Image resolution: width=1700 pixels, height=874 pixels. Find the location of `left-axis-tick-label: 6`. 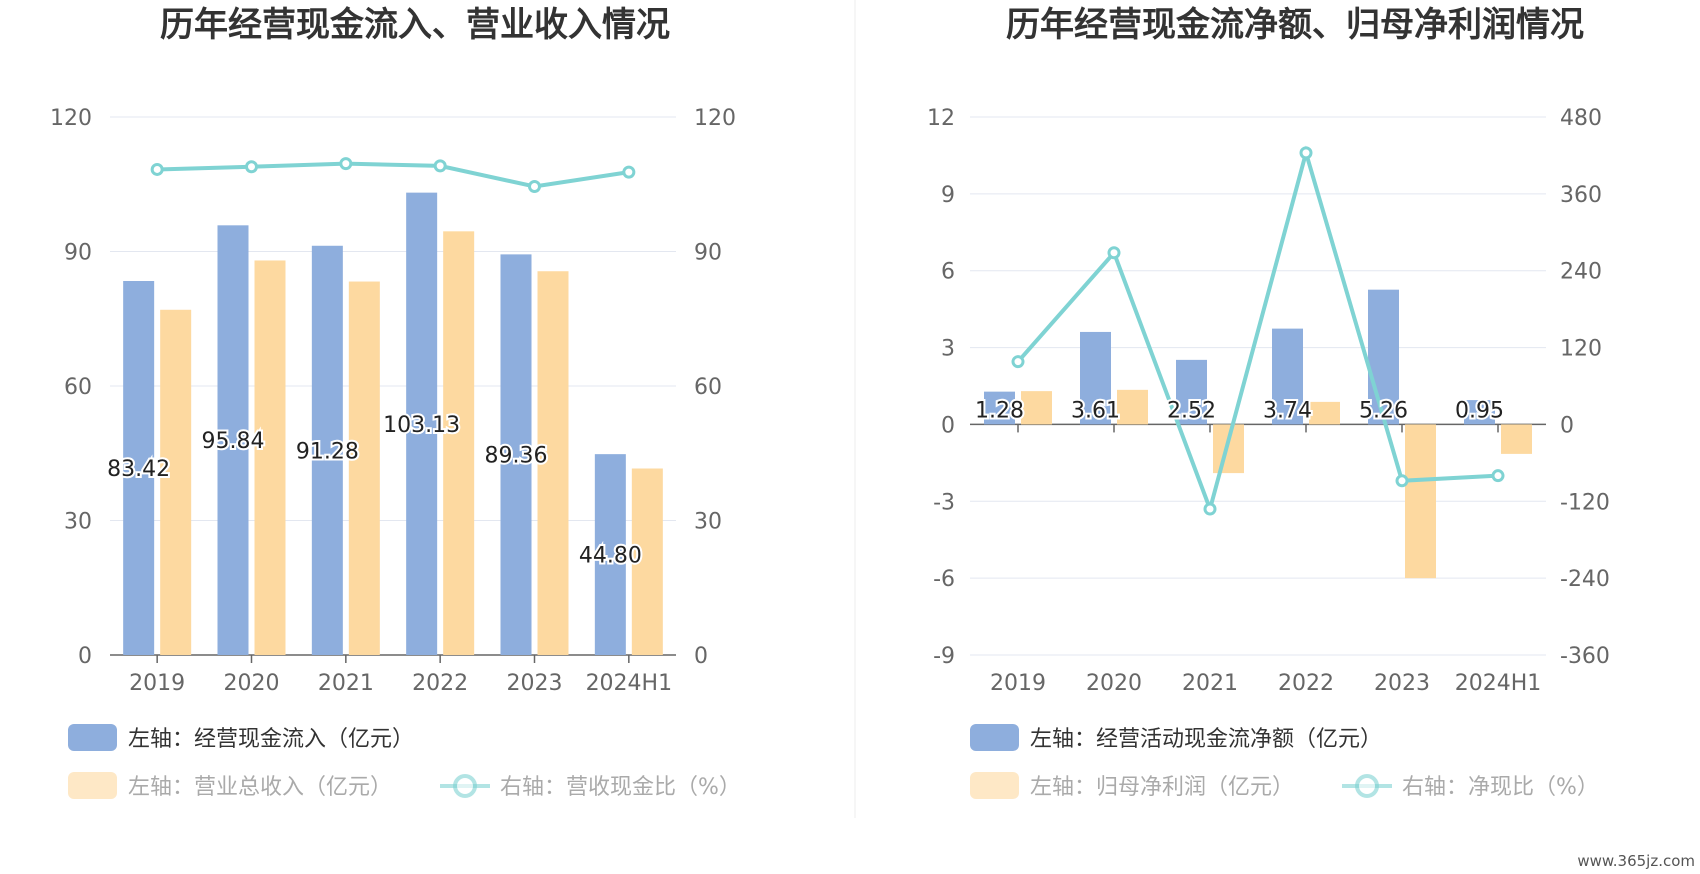

left-axis-tick-label: 6 is located at coordinates (948, 272).